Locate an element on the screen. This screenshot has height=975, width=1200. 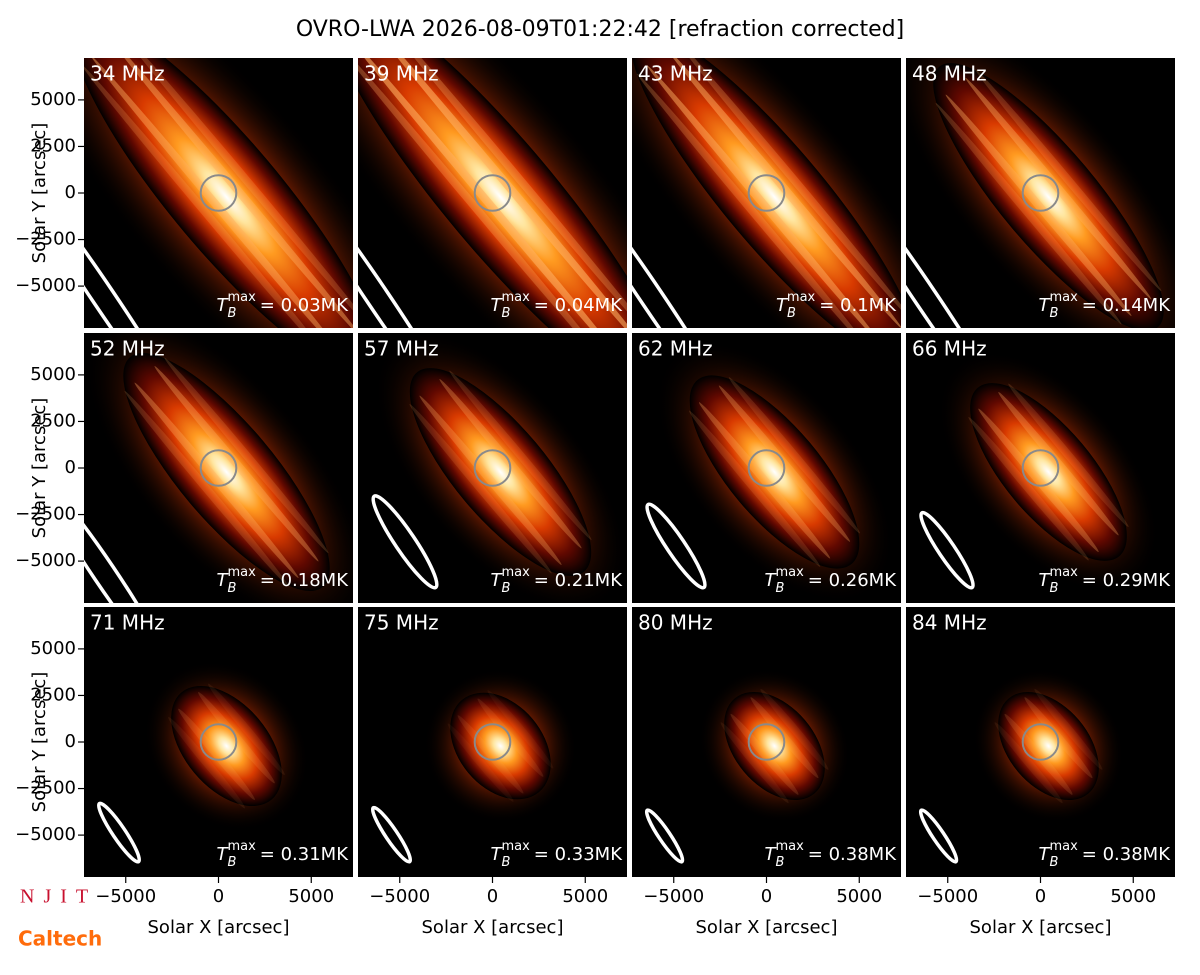
frequency-label: 48 MHz is located at coordinates (949, 74).